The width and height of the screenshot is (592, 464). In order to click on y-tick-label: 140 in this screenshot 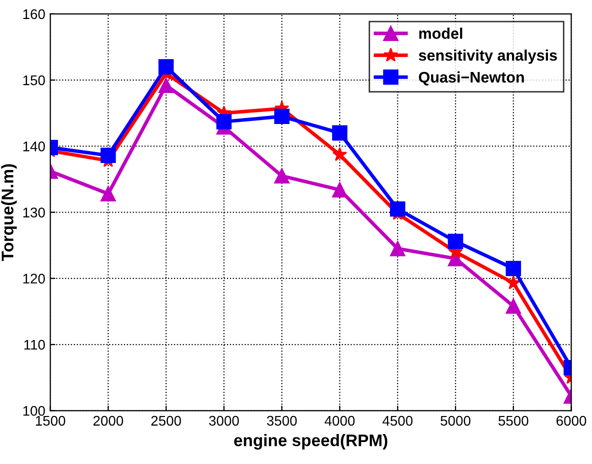, I will do `click(34, 146)`.